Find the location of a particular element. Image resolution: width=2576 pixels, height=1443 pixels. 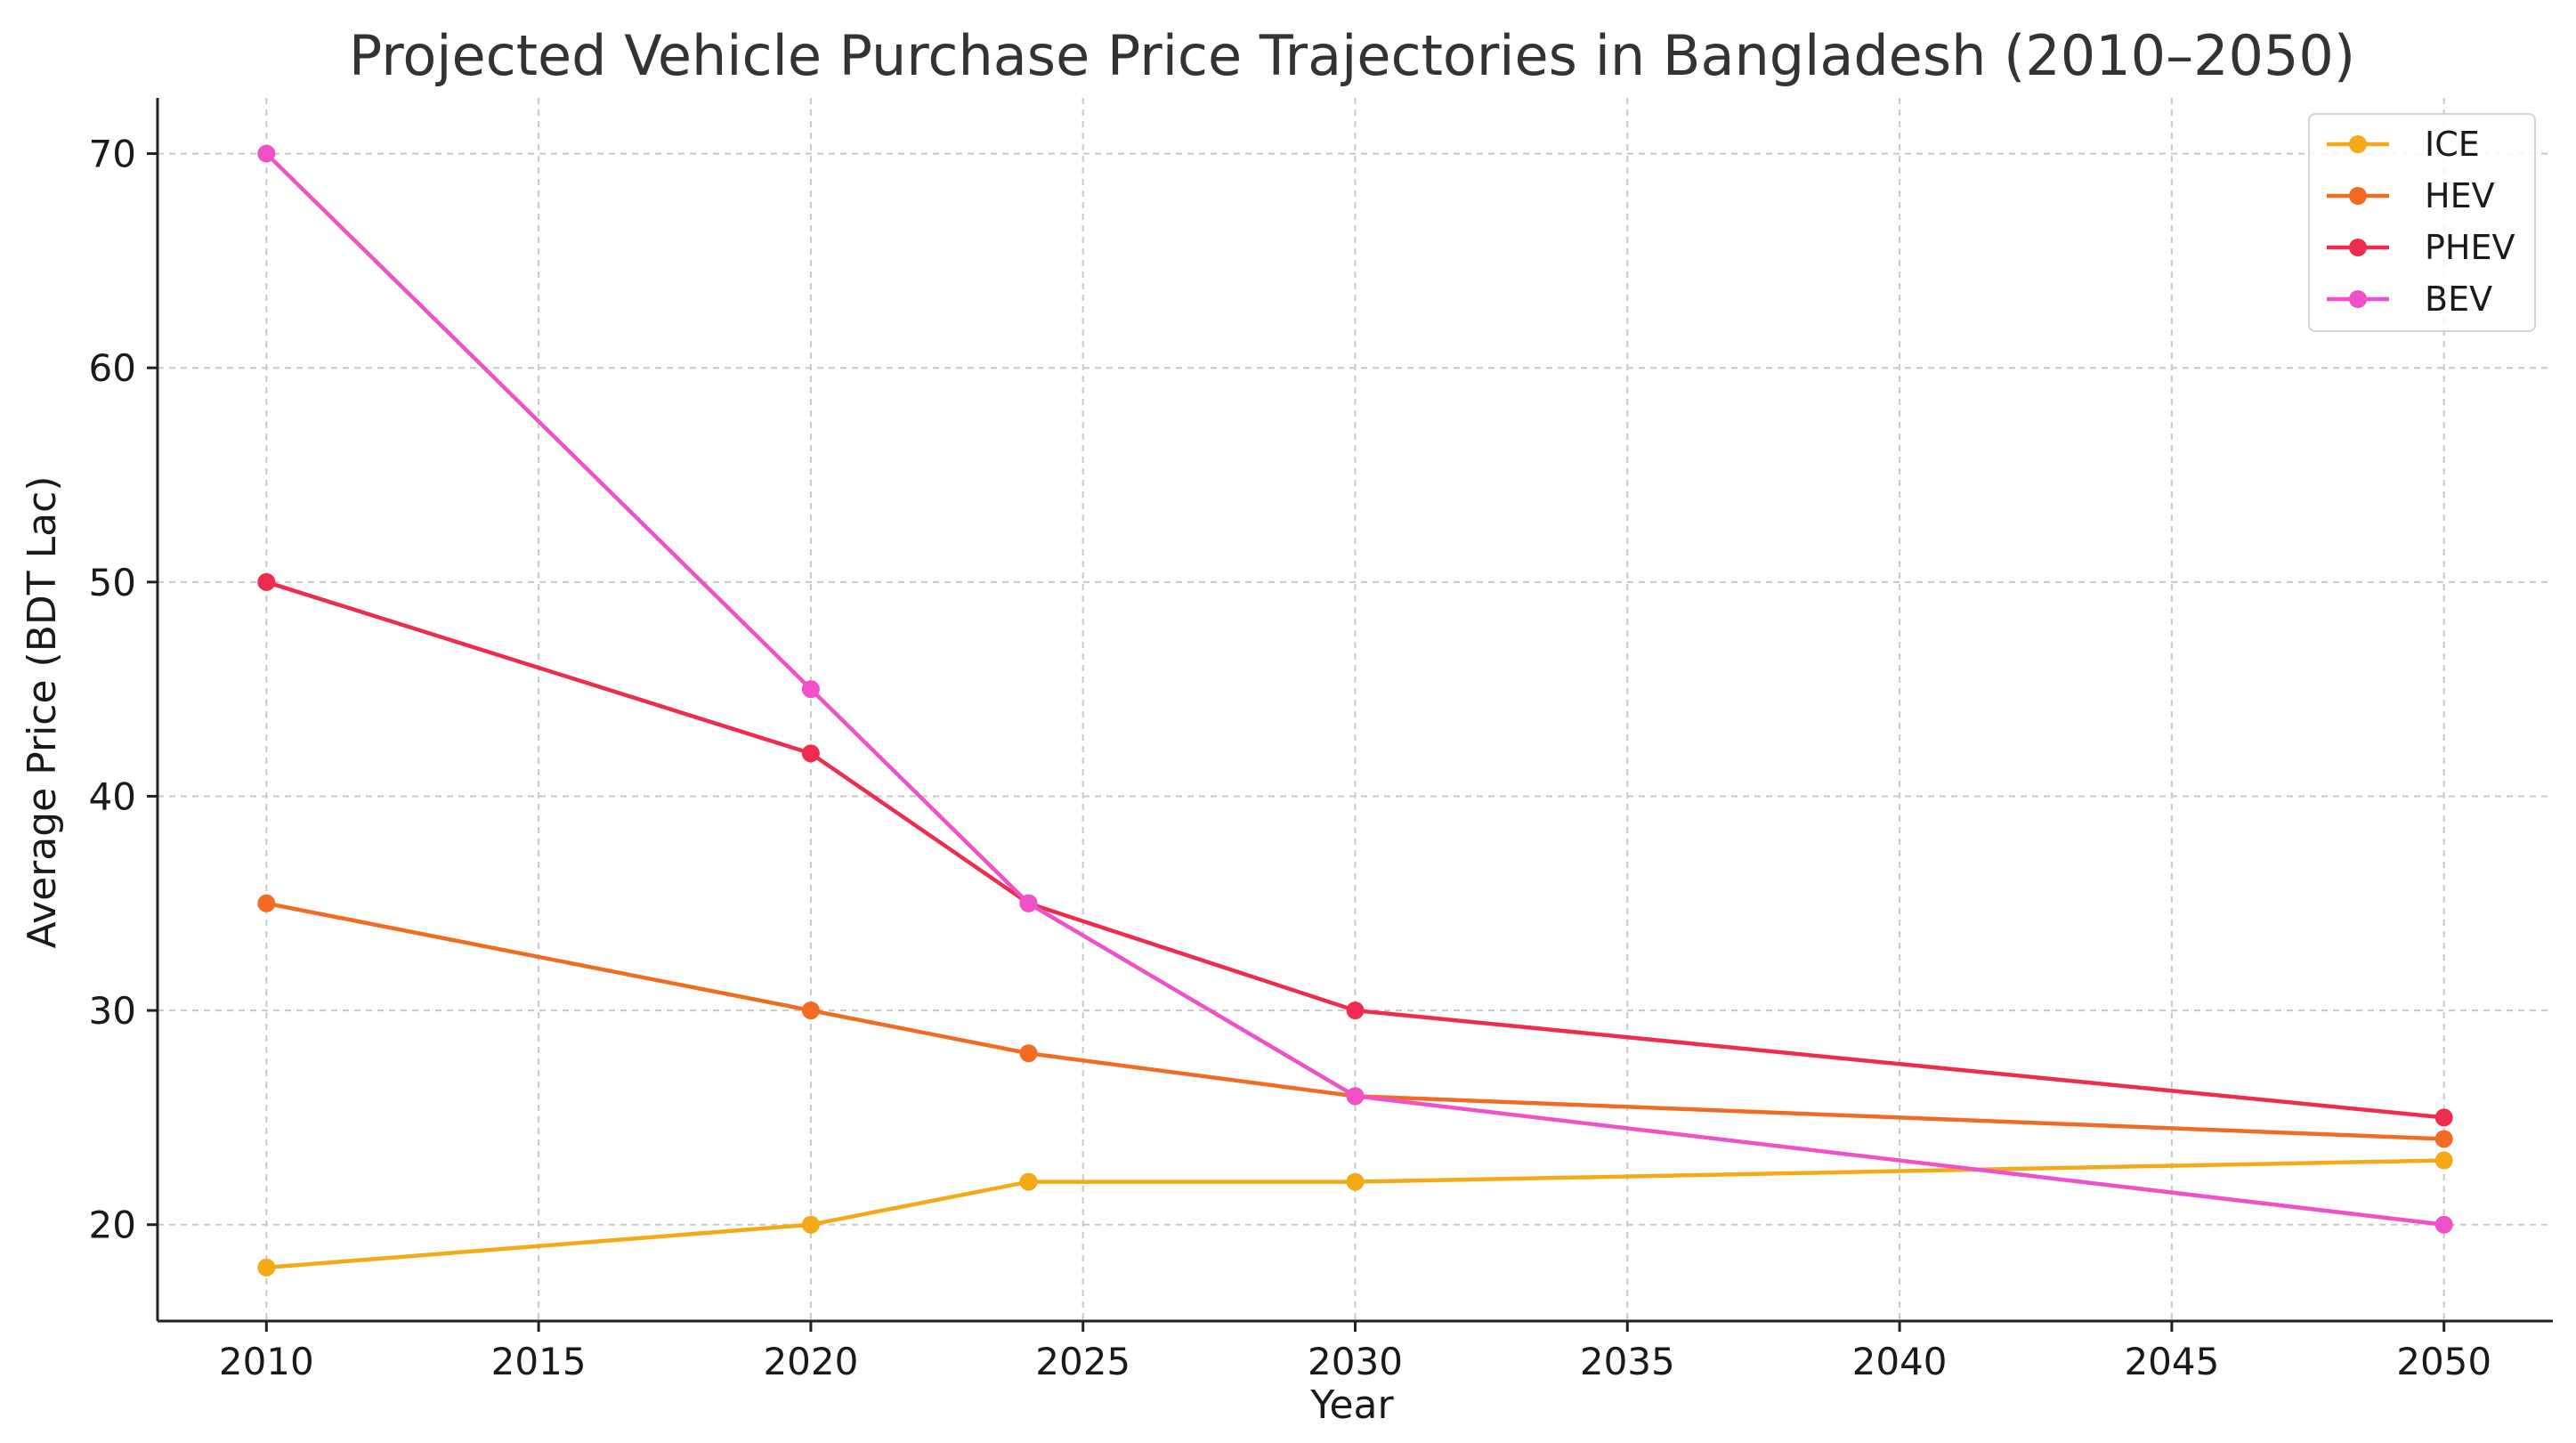

legend-item-ice: ICE is located at coordinates (2404, 144).